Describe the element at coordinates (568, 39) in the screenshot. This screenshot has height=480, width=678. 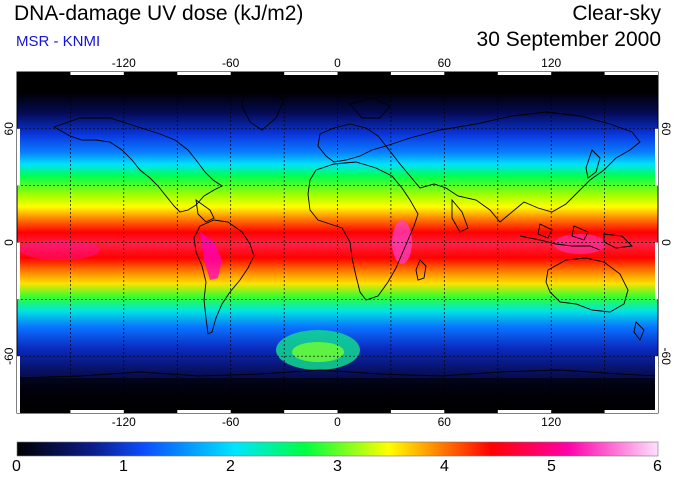
I see `date-label: 30 September 2000` at that location.